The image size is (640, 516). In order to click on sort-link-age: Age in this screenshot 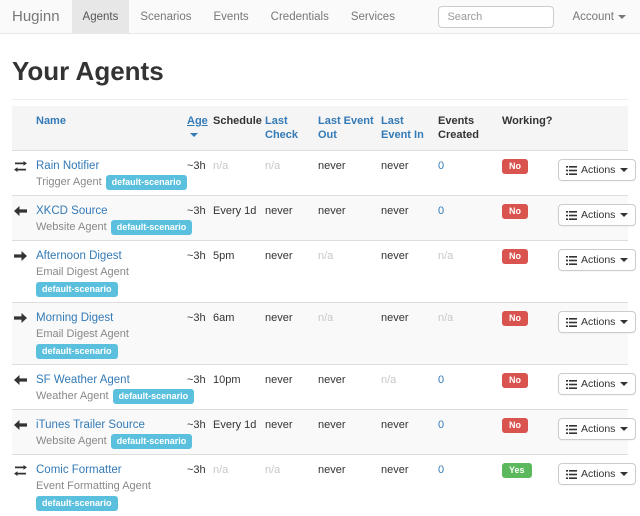, I will do `click(197, 121)`.